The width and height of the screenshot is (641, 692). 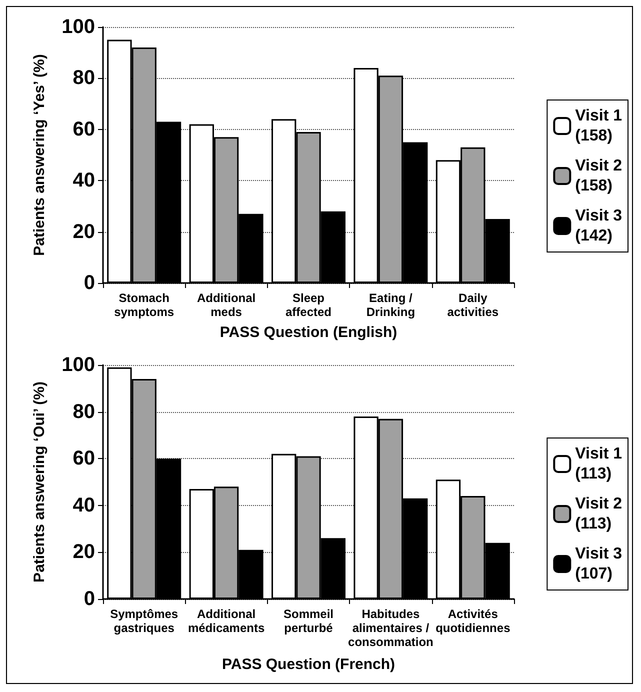 What do you see at coordinates (39, 482) in the screenshot?
I see `y-axis-title: Patients answering ‘Oui’ (%)` at bounding box center [39, 482].